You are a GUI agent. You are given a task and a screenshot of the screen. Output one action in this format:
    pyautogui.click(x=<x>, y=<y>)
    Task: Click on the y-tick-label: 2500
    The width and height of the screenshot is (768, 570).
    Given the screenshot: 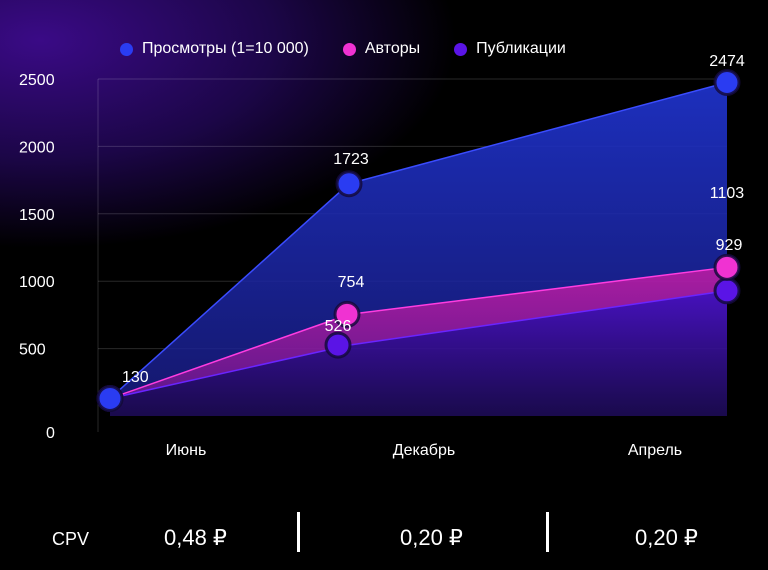 What is the action you would take?
    pyautogui.click(x=37, y=80)
    